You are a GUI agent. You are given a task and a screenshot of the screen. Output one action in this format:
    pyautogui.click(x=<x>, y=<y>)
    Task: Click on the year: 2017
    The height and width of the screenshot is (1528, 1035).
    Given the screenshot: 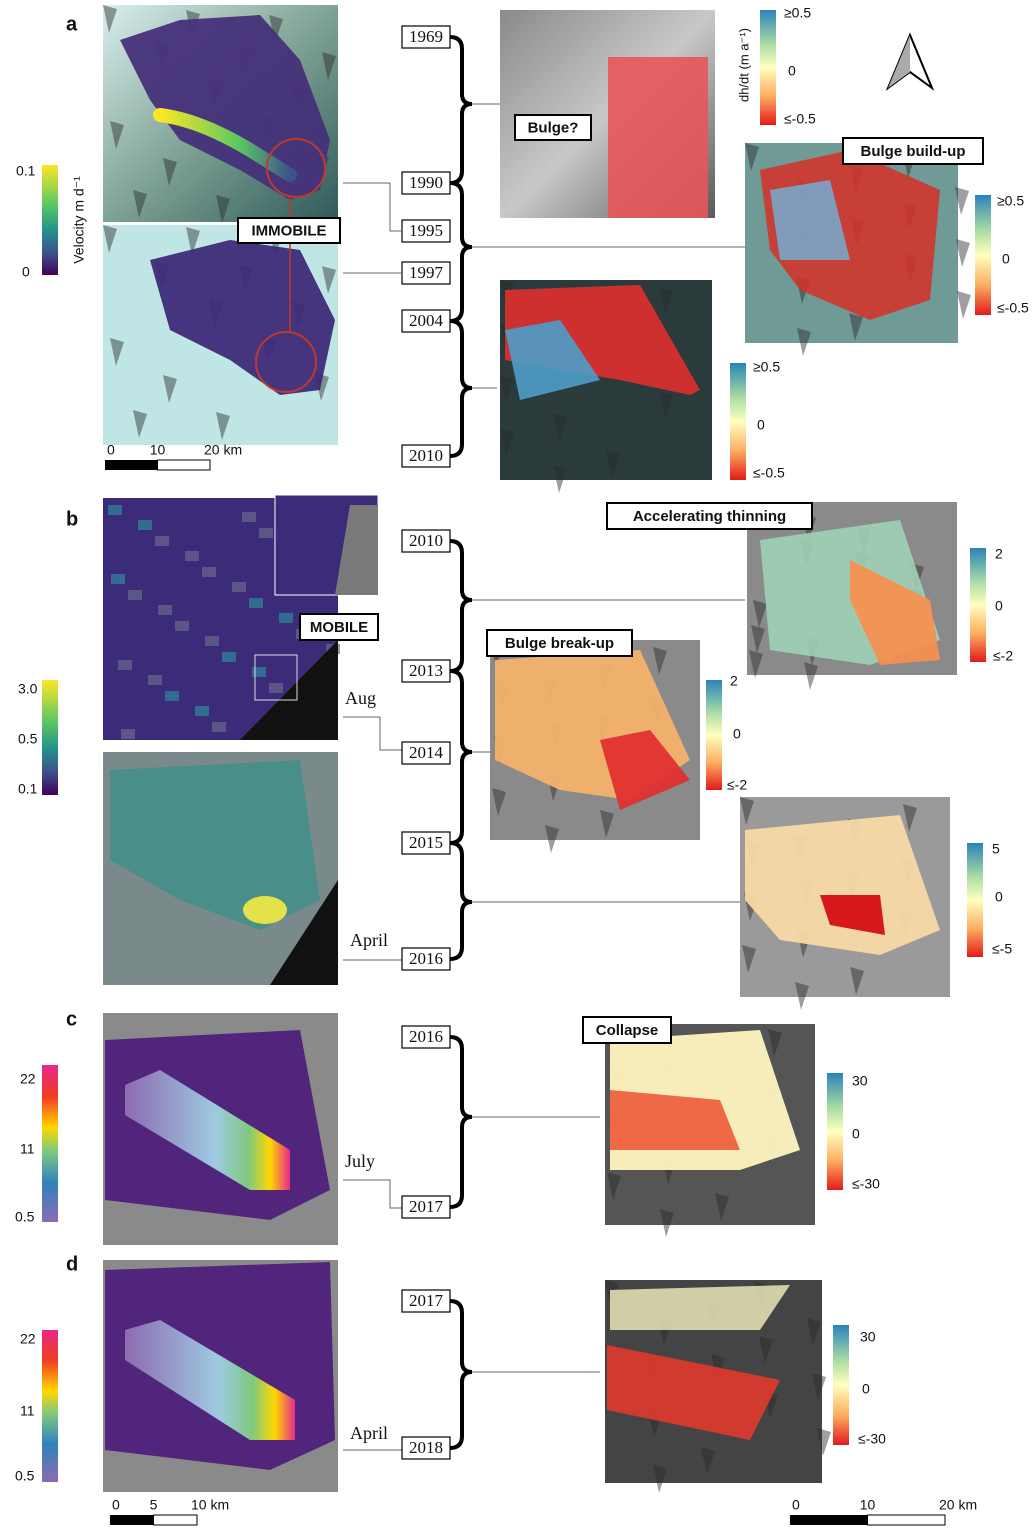 What is the action you would take?
    pyautogui.click(x=426, y=1206)
    